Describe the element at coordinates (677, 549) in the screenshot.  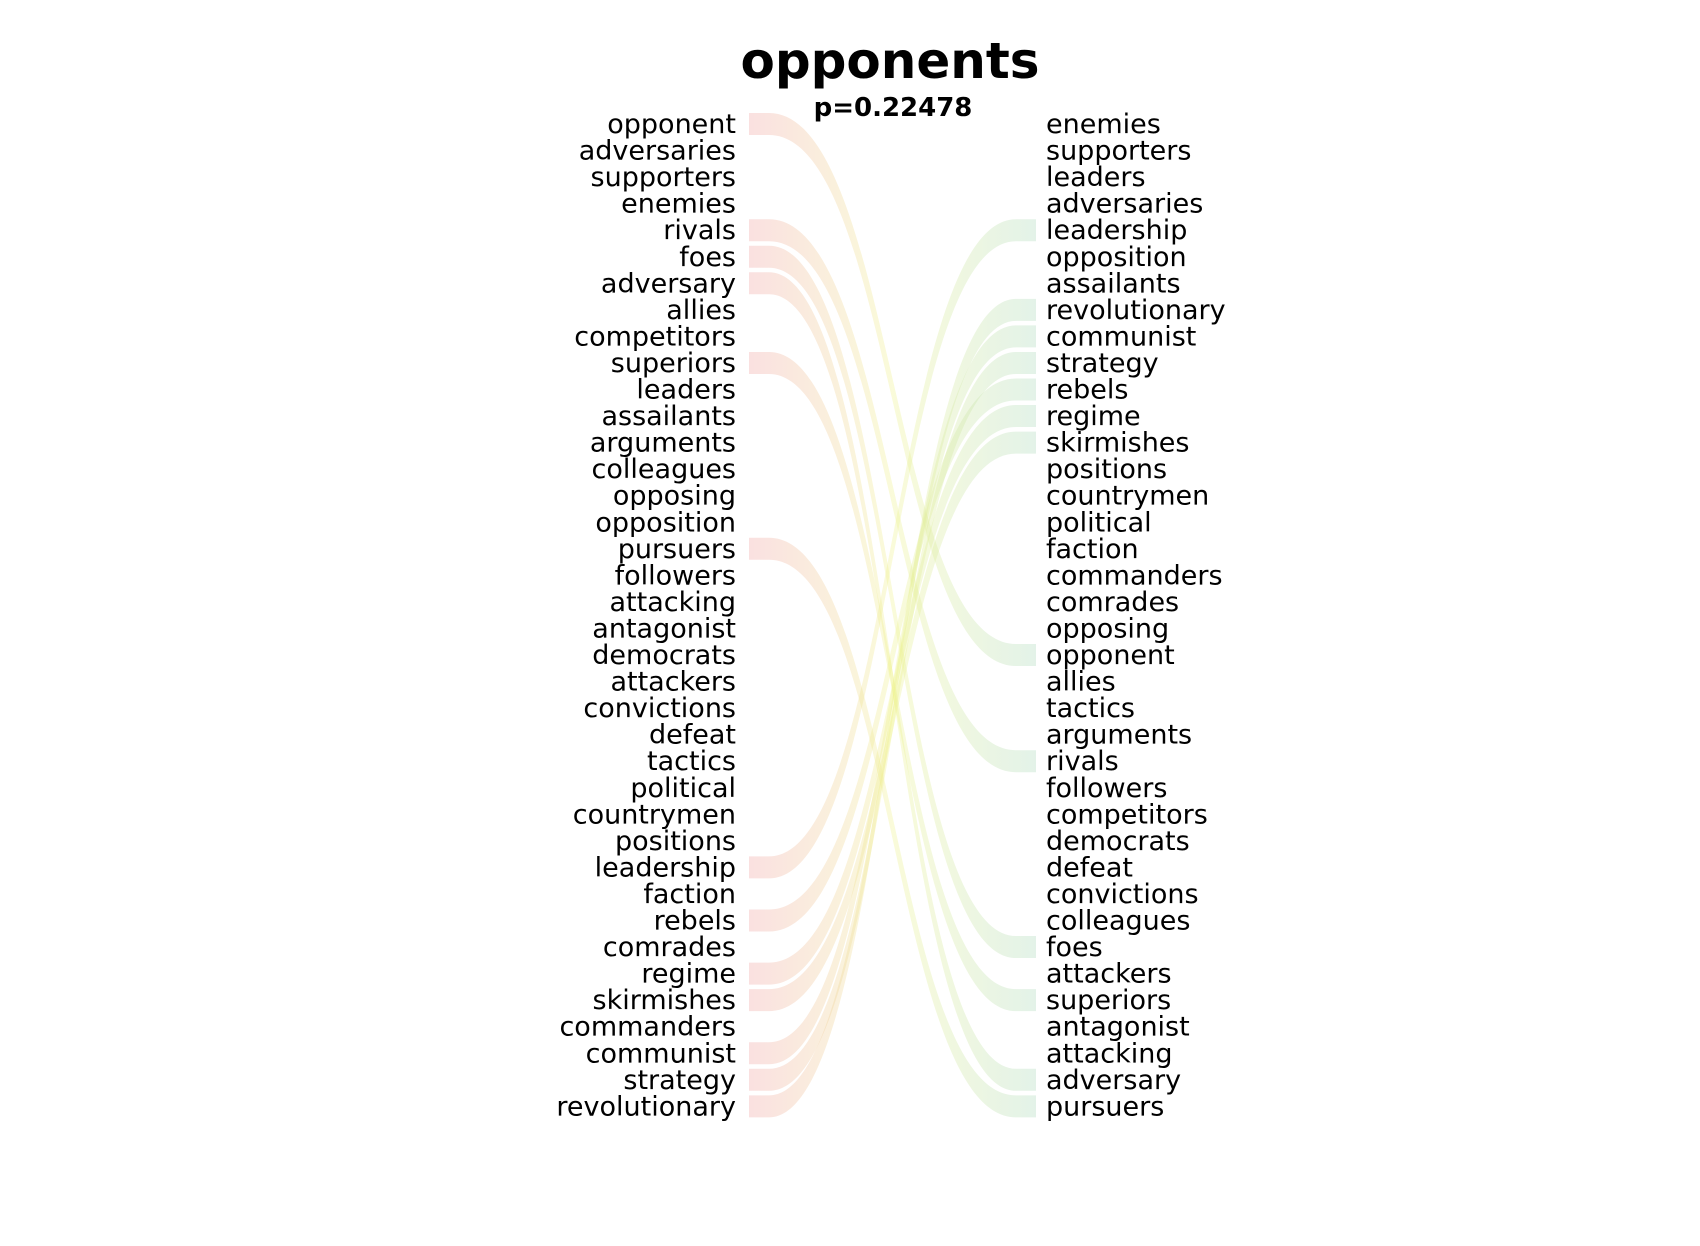
I see `left-word: pursuers` at that location.